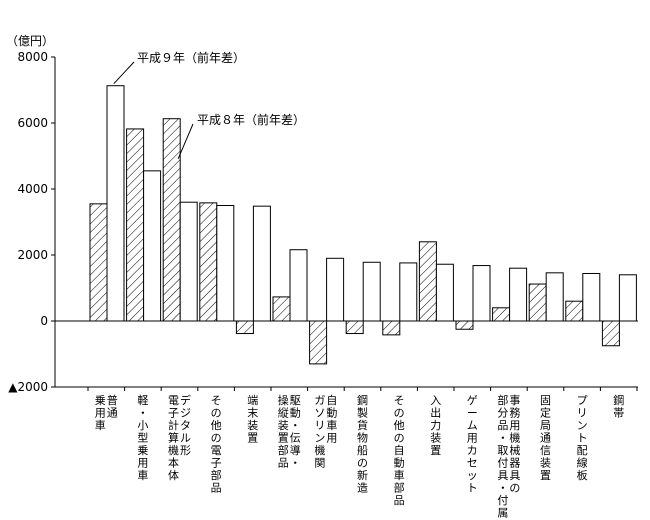 This screenshot has width=650, height=520. I want to click on category-label: 駆動・伝導・, so click(295, 432).